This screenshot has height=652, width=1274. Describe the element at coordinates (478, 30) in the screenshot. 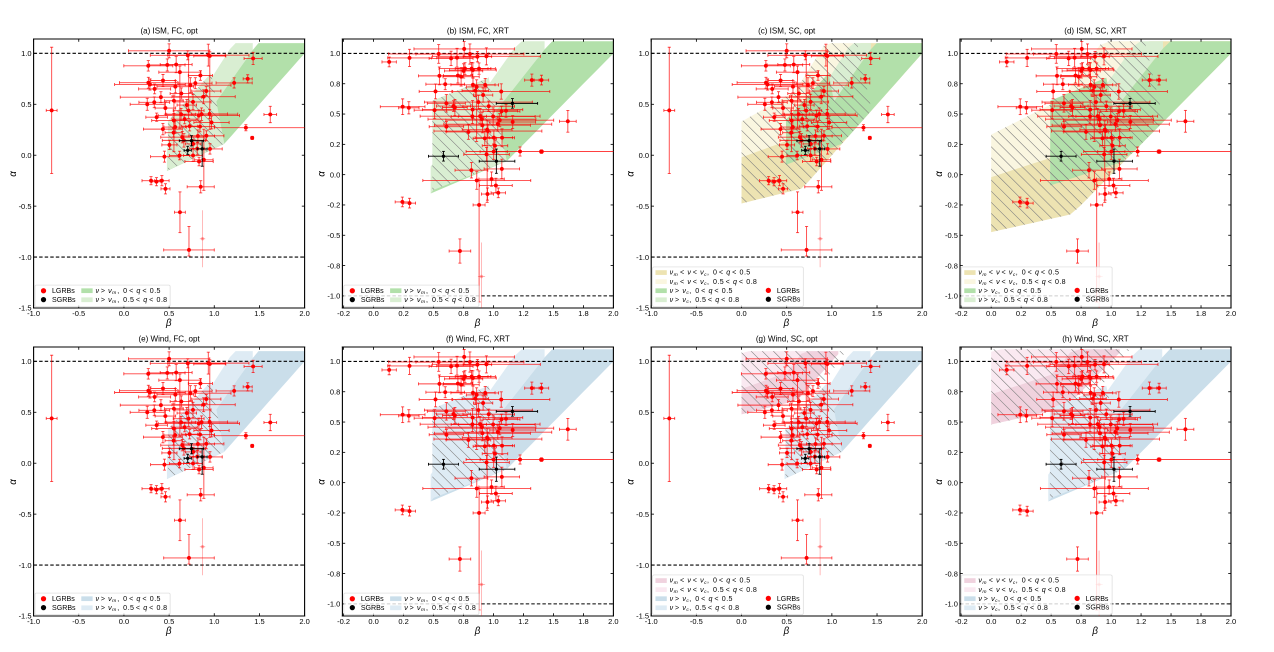

I see `svg-text: (b) ISM, FC, XRT` at that location.